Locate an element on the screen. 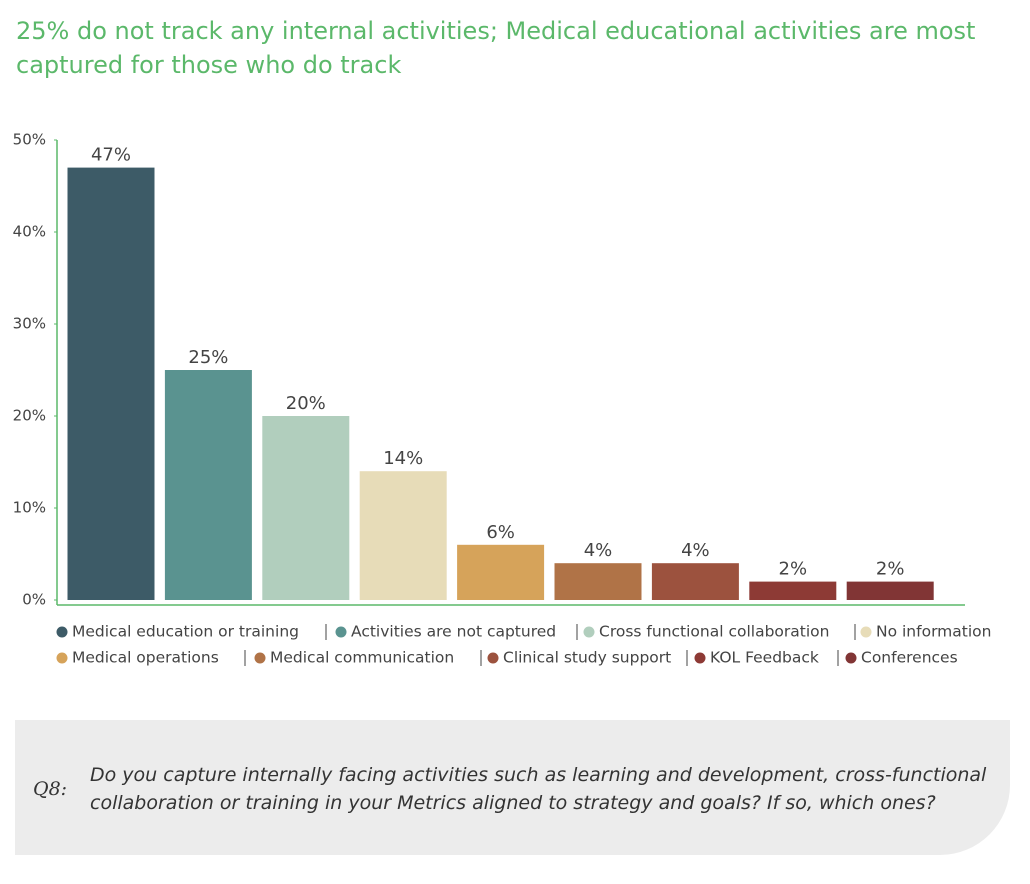 Image resolution: width=1030 pixels, height=884 pixels. value-label: 20% is located at coordinates (306, 403).